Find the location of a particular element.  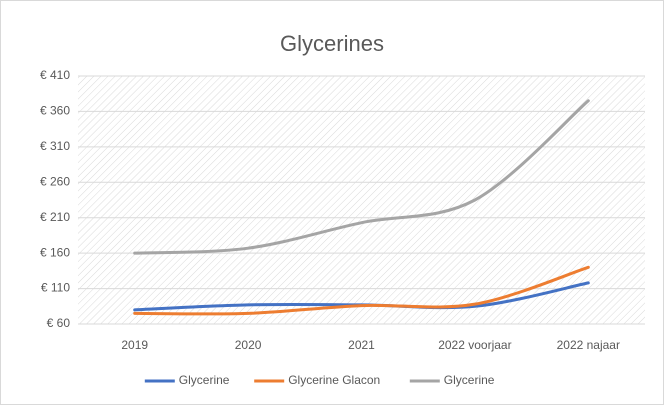

x-tick-label: 2021 is located at coordinates (361, 345).